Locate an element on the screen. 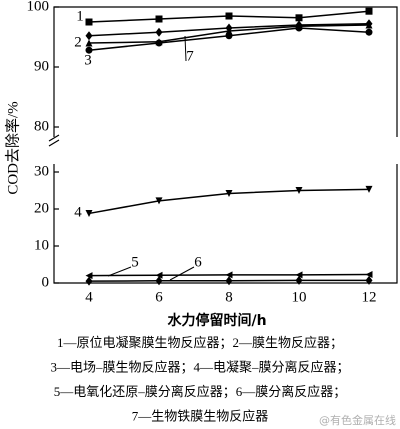 This screenshot has height=429, width=400. x-tick-label: 12 is located at coordinates (369, 297).